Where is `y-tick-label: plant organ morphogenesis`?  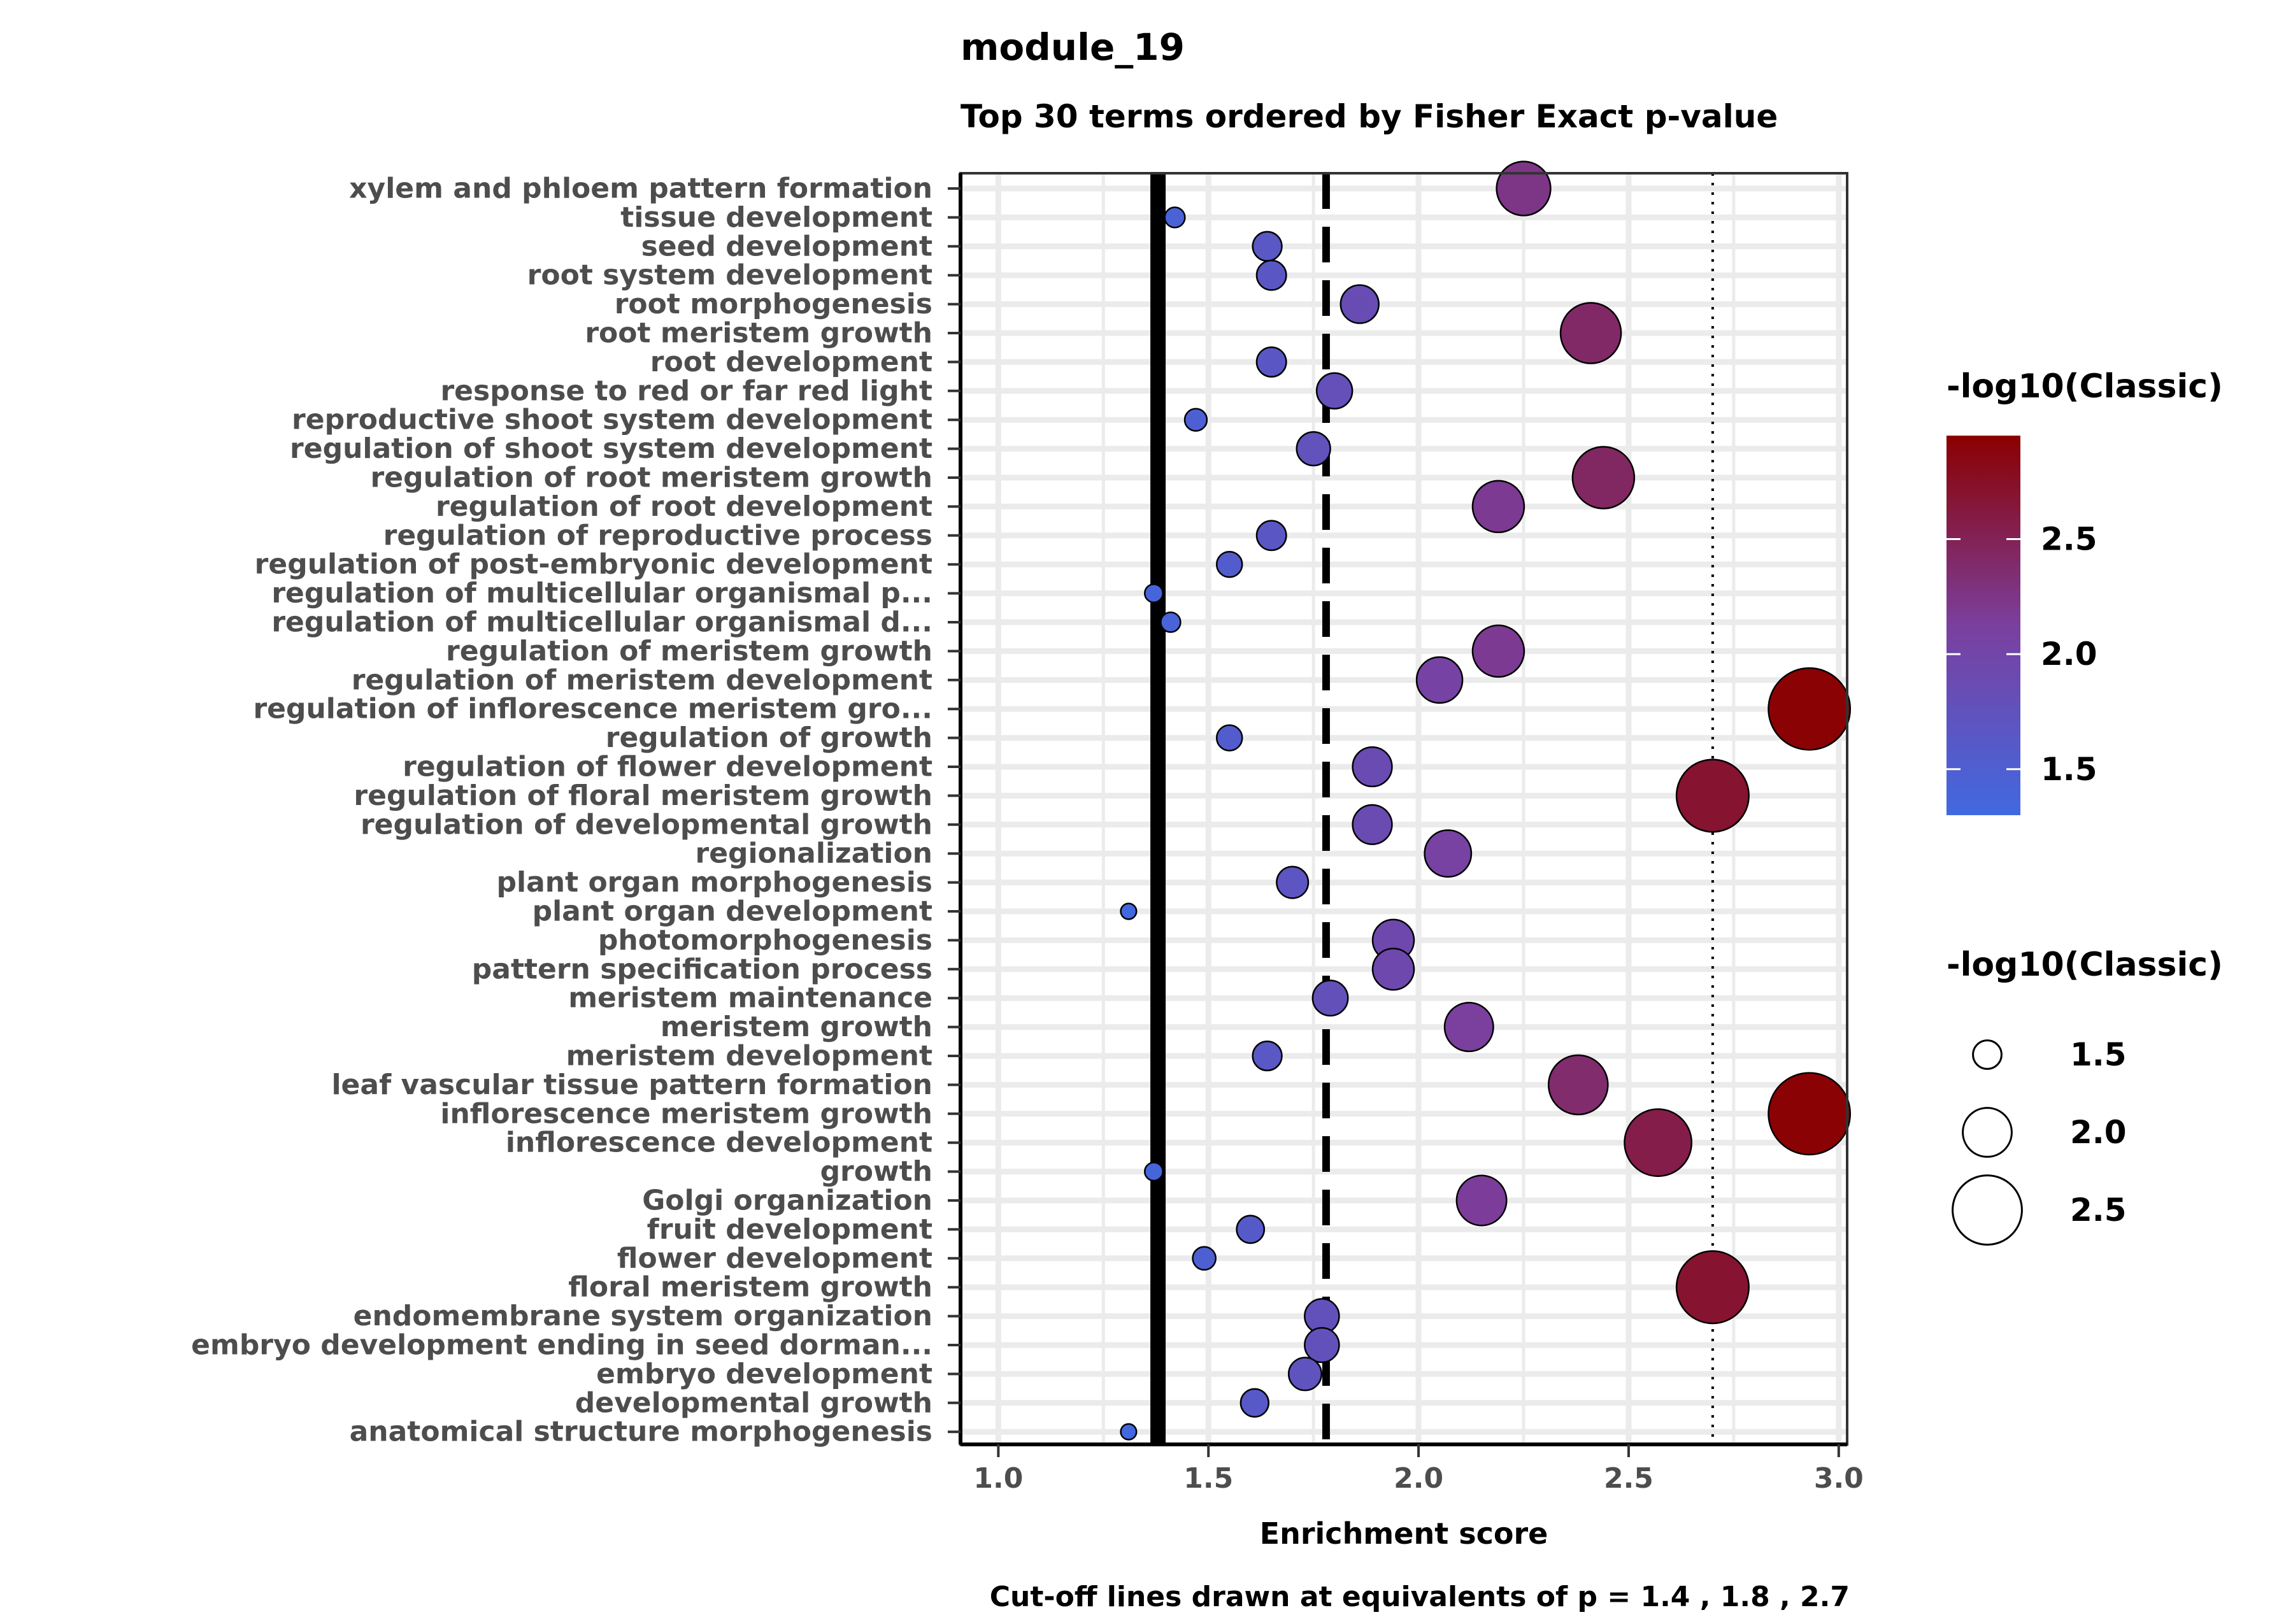 y-tick-label: plant organ morphogenesis is located at coordinates (715, 882).